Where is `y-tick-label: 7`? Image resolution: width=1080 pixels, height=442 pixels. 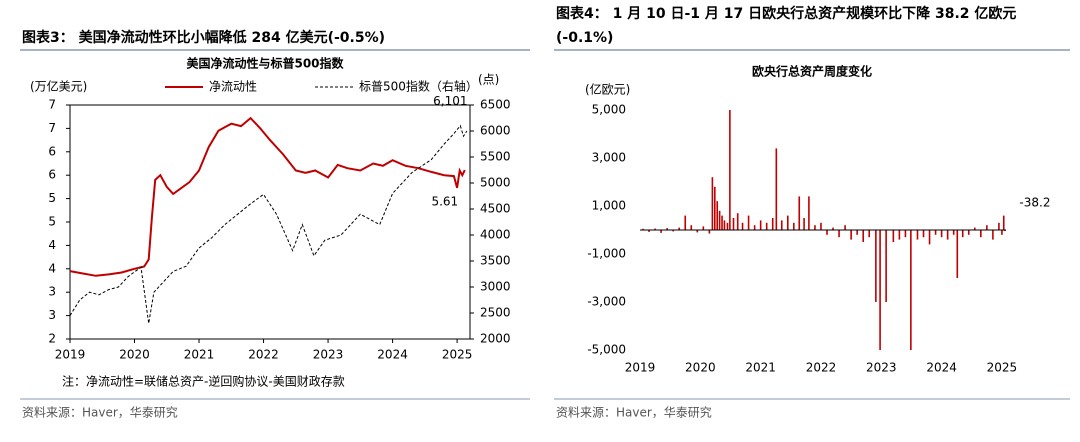 y-tick-label: 7 is located at coordinates (52, 105).